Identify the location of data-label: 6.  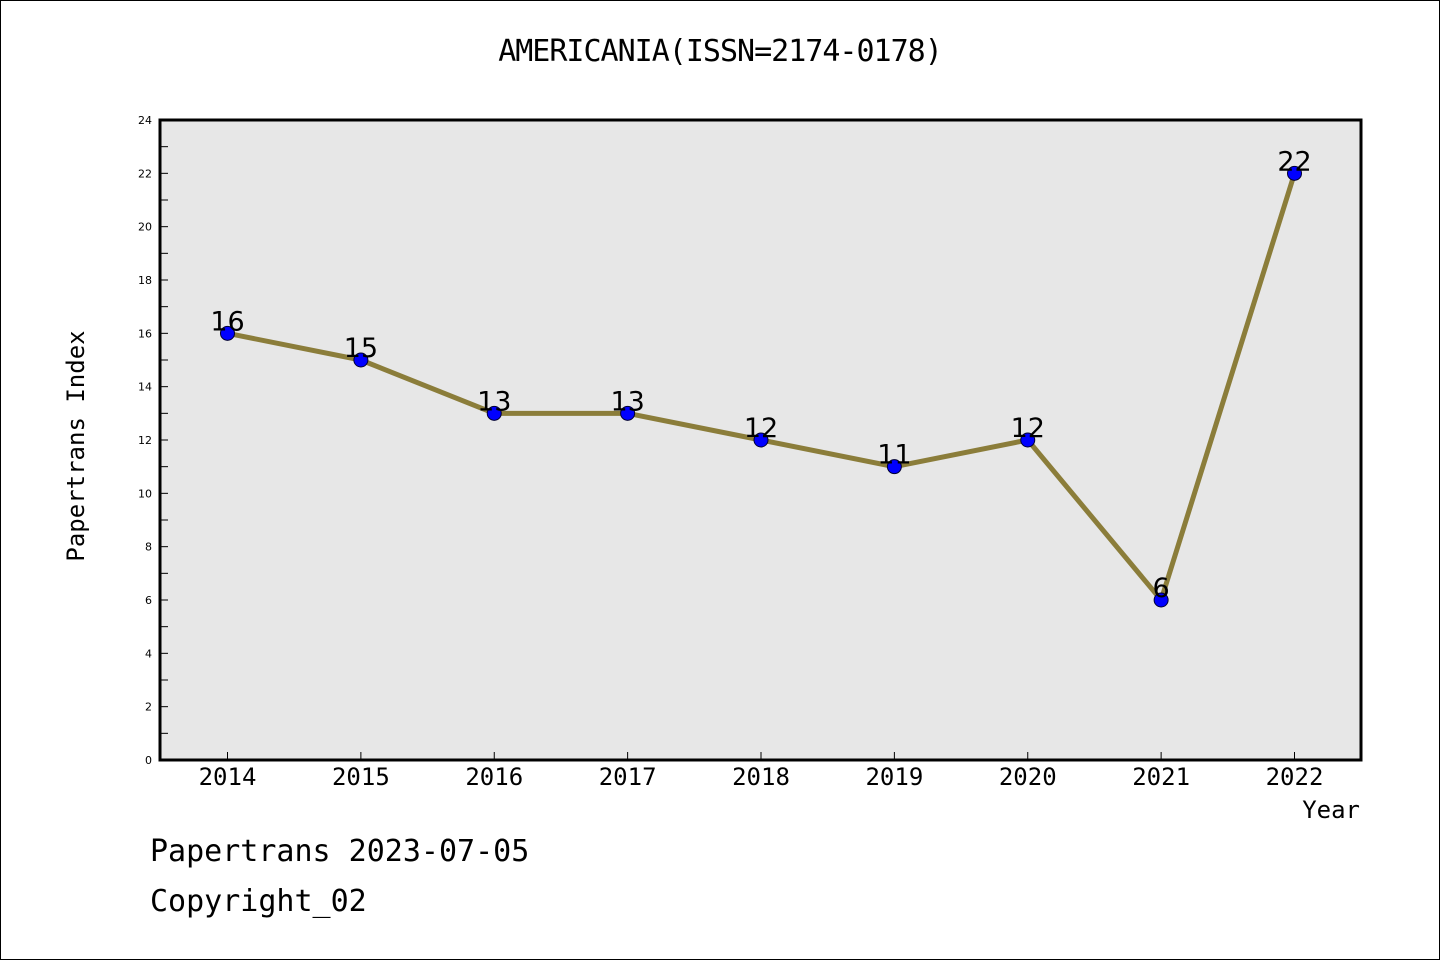
(1161, 588).